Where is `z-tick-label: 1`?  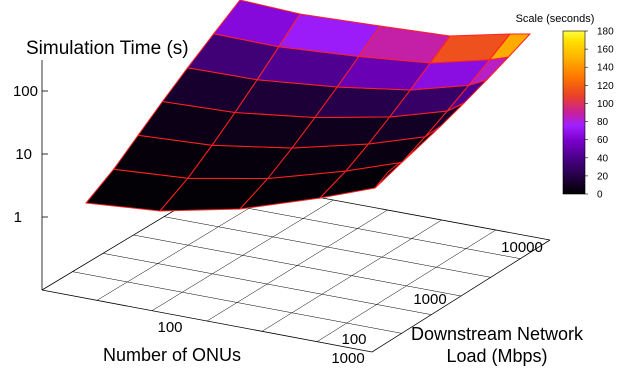 z-tick-label: 1 is located at coordinates (18, 217).